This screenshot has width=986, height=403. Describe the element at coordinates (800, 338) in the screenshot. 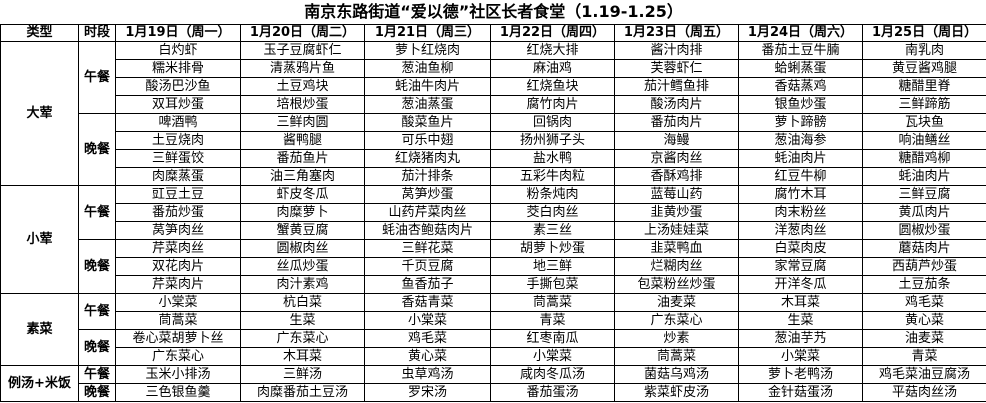

I see `dish-cell: 葱油芋艿` at that location.